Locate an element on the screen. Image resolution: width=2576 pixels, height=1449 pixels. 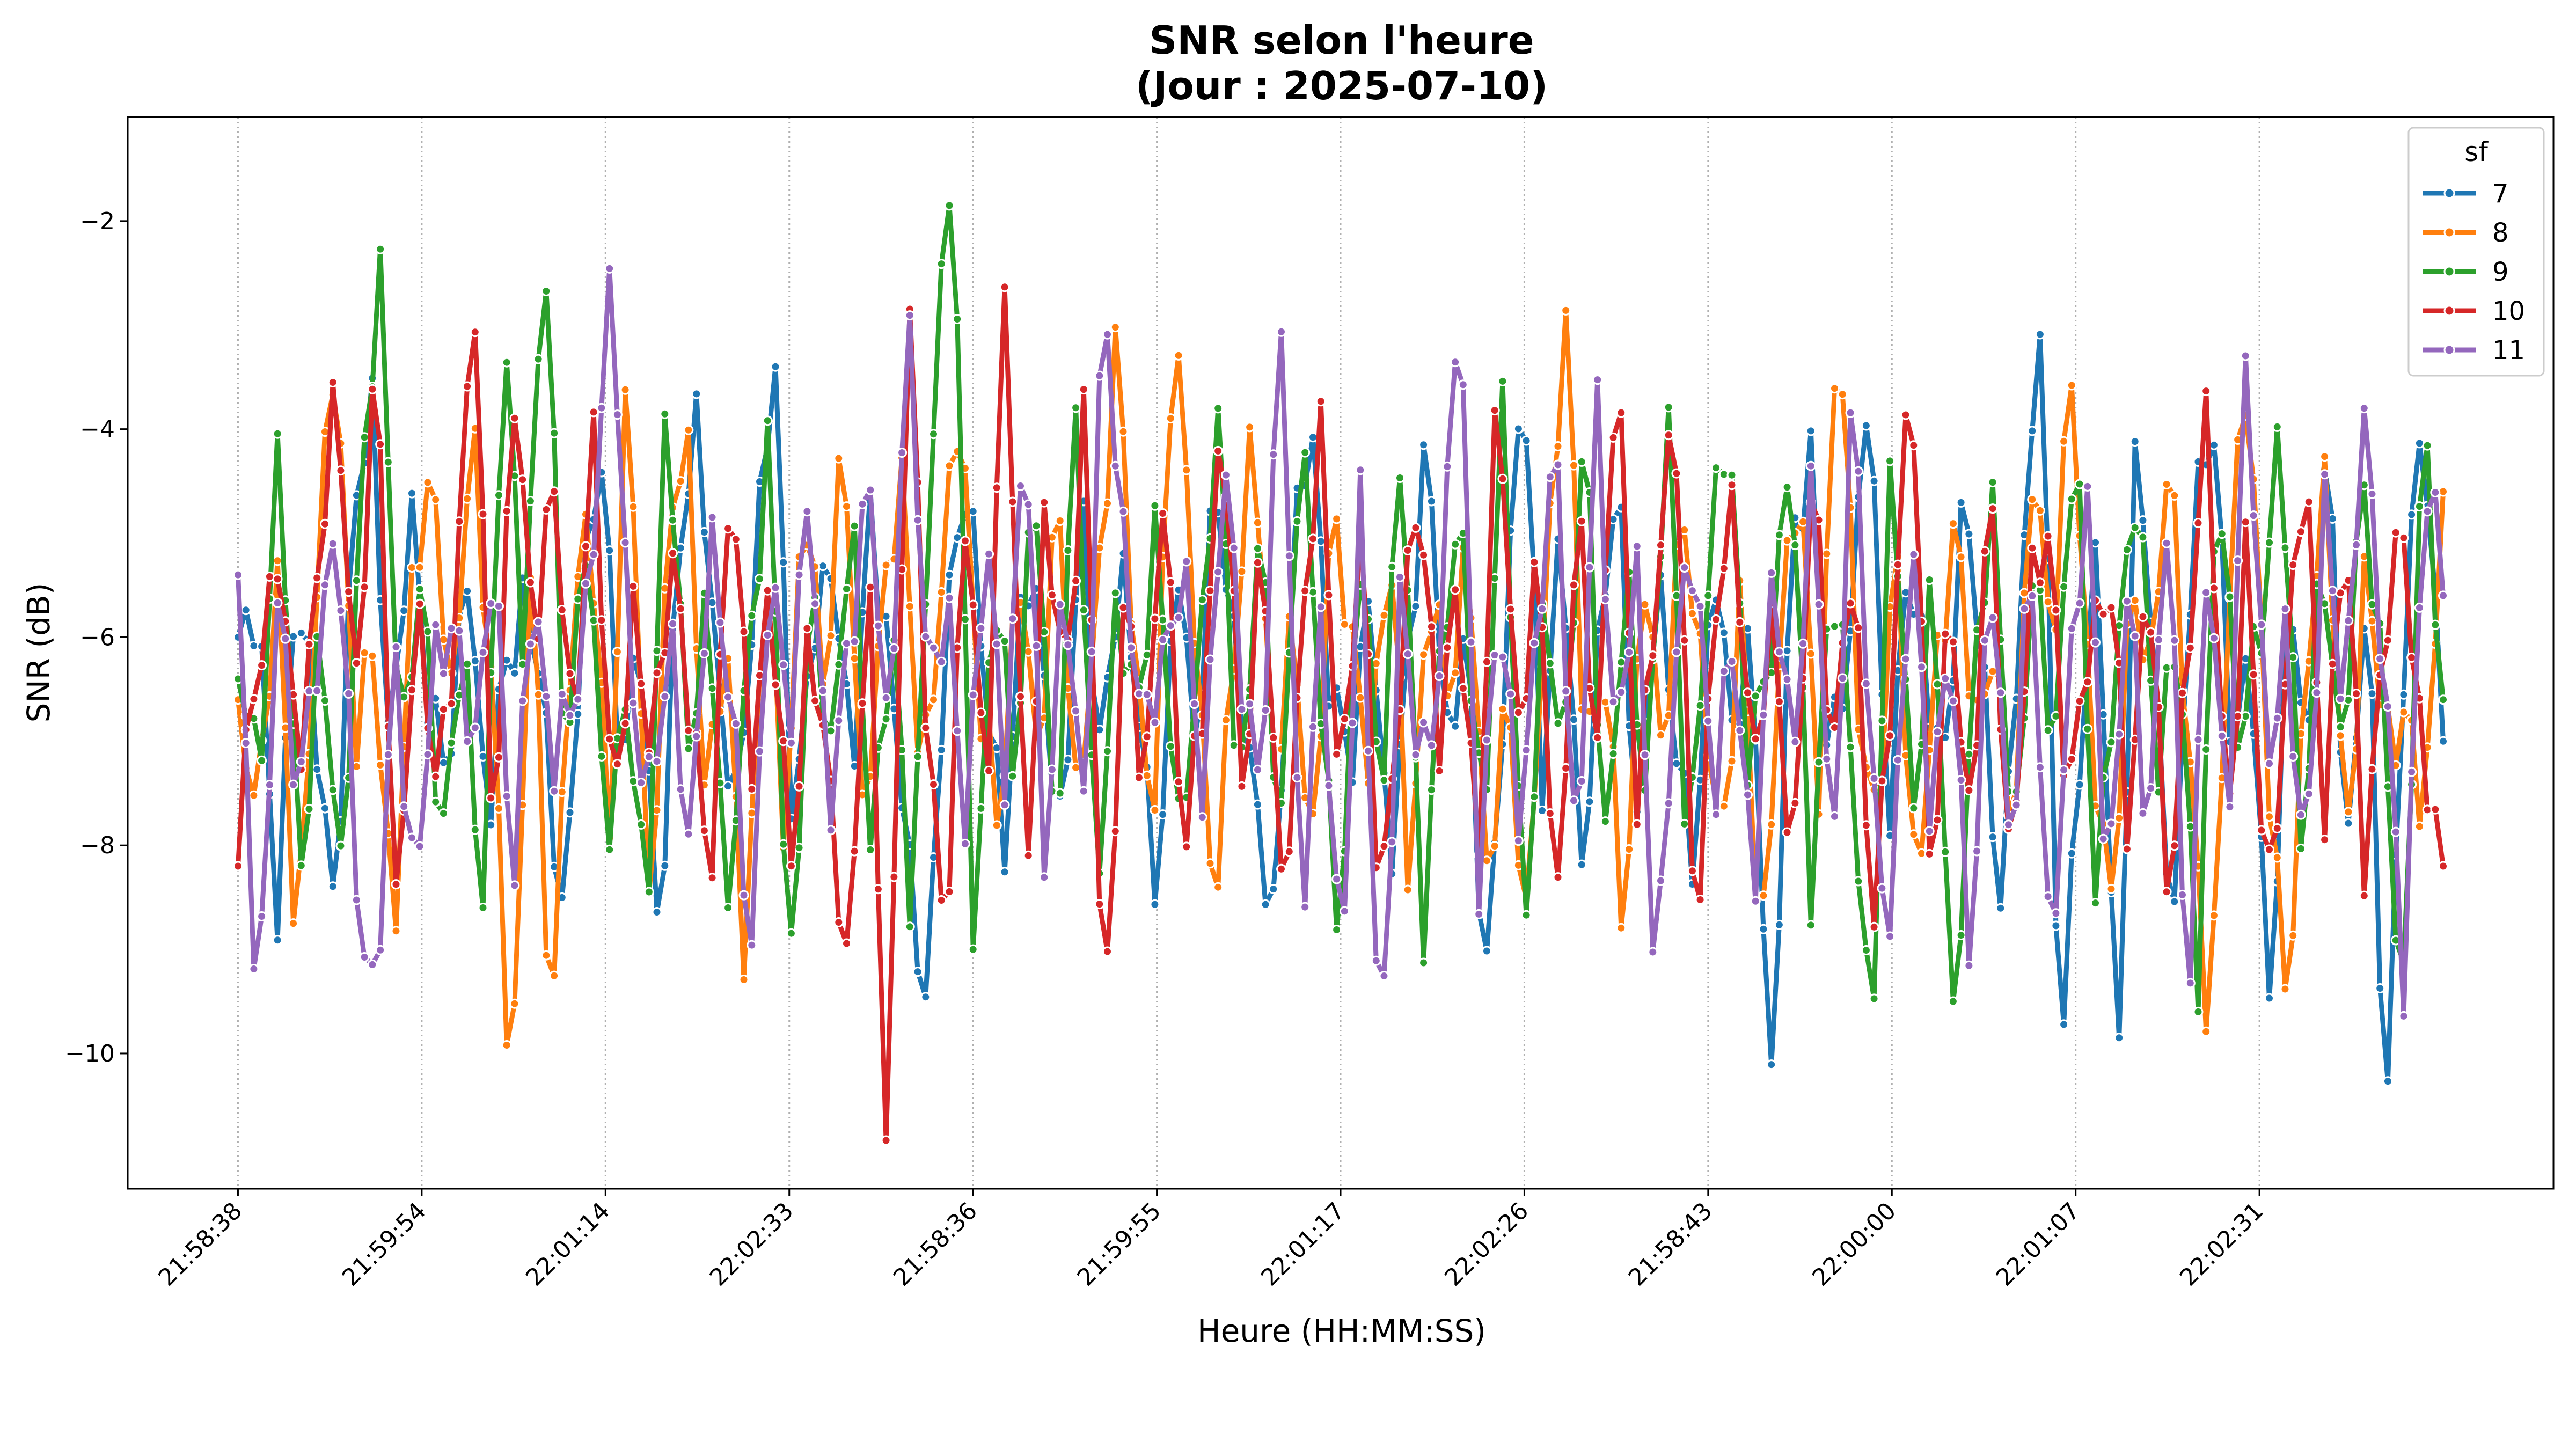
legend-item-9: 9 is located at coordinates (2466, 272).